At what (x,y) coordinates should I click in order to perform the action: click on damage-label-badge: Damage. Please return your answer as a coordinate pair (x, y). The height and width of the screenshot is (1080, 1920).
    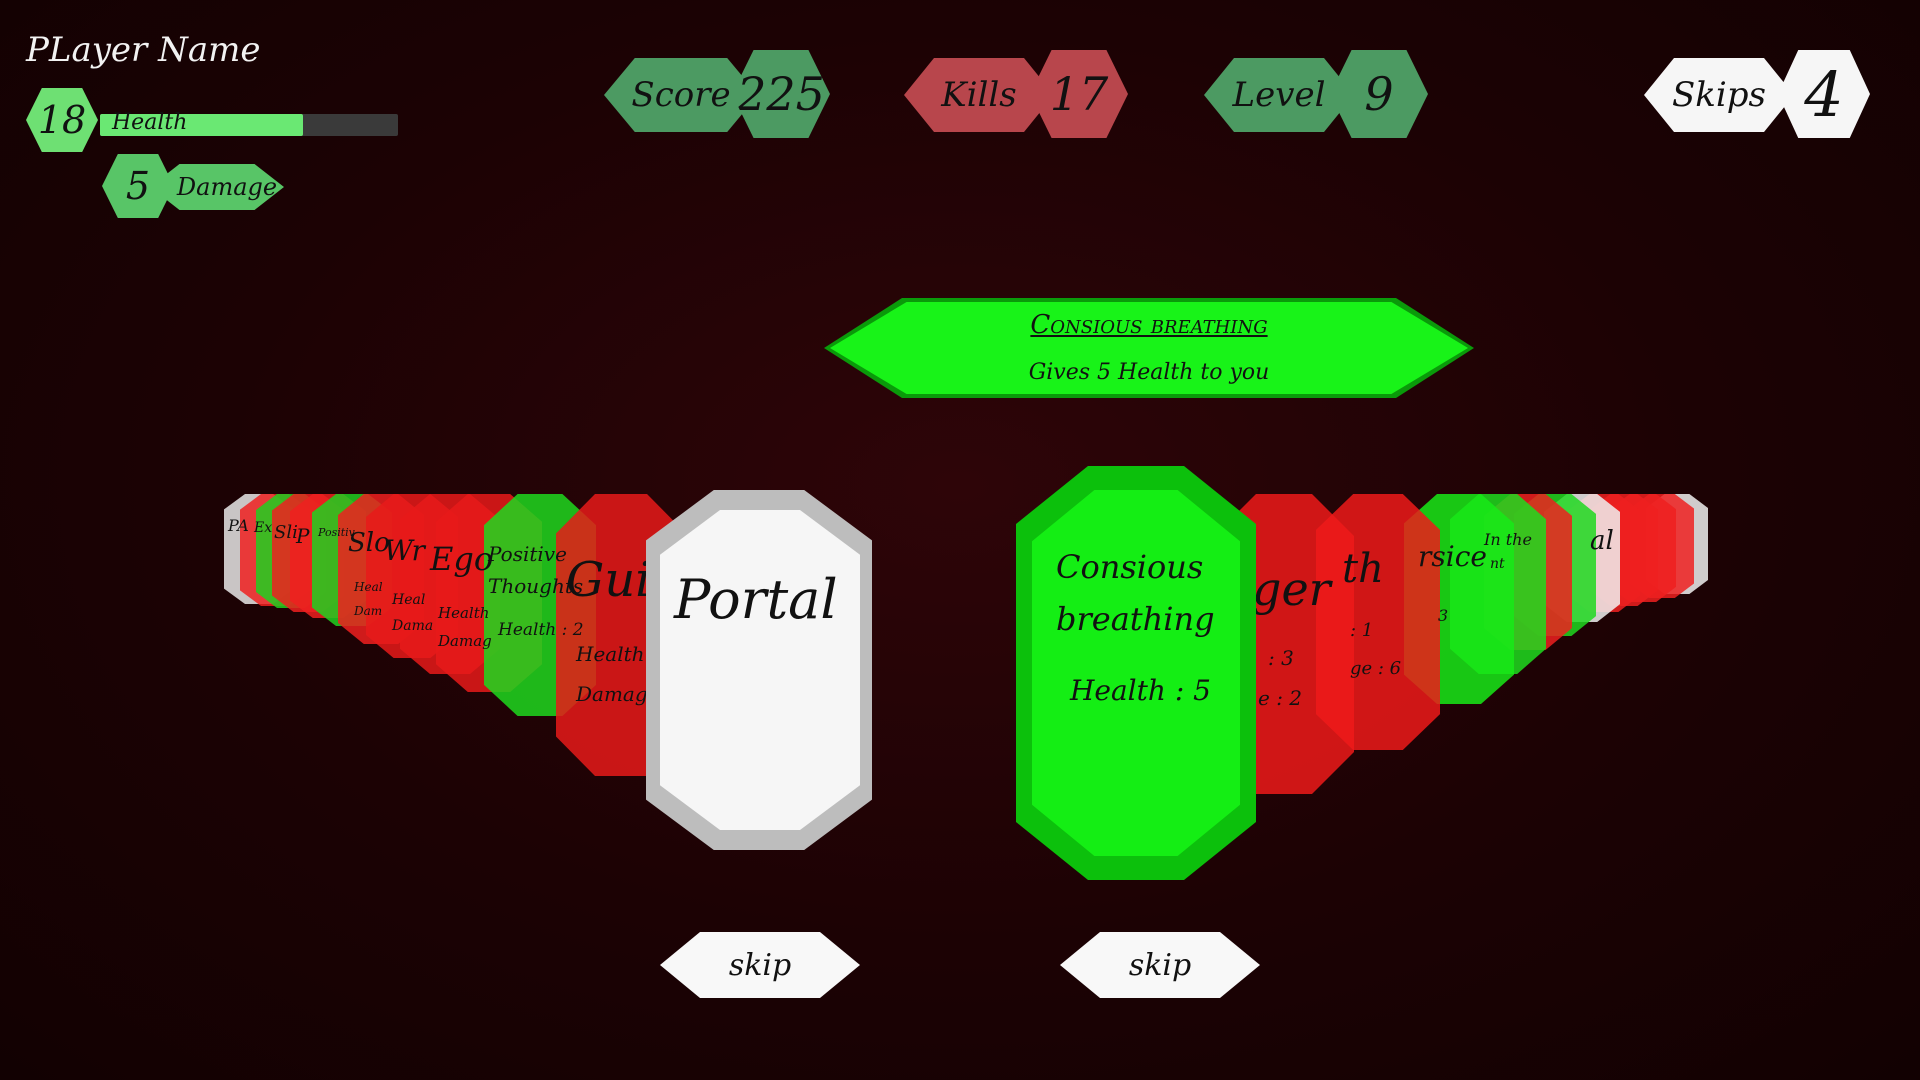
    Looking at the image, I should click on (217, 187).